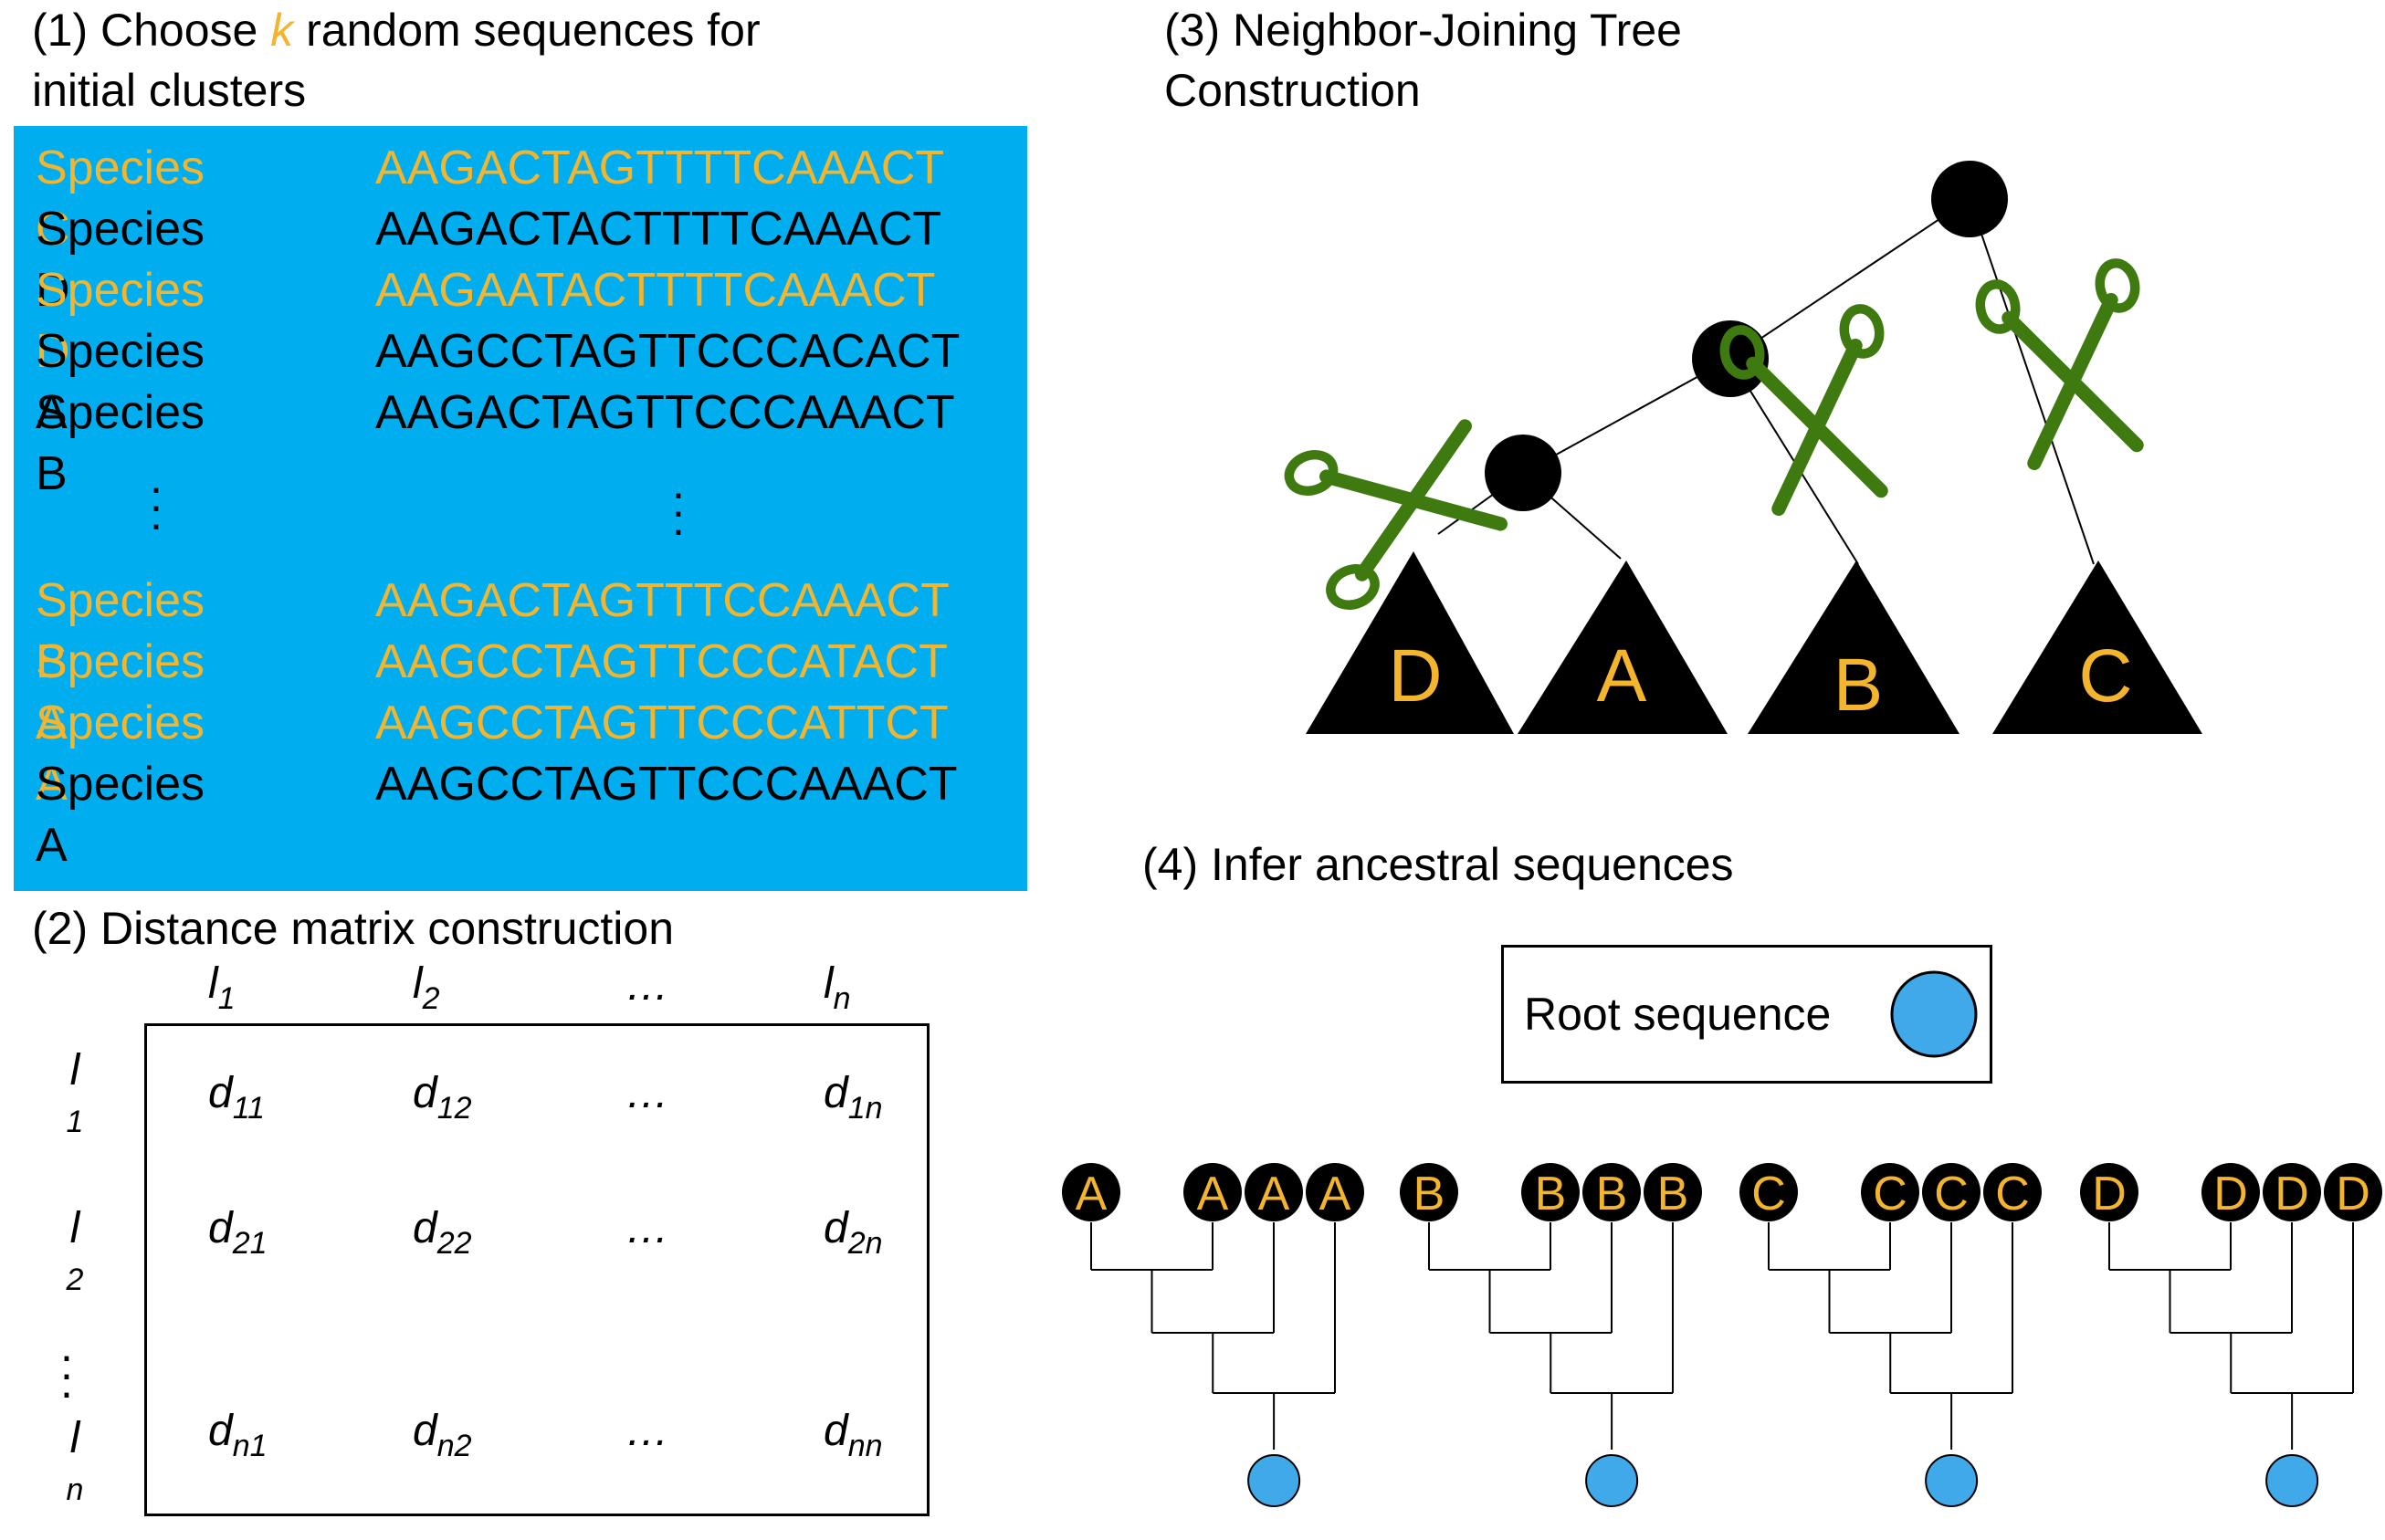  I want to click on matrix-cell: dn1, so click(238, 1435).